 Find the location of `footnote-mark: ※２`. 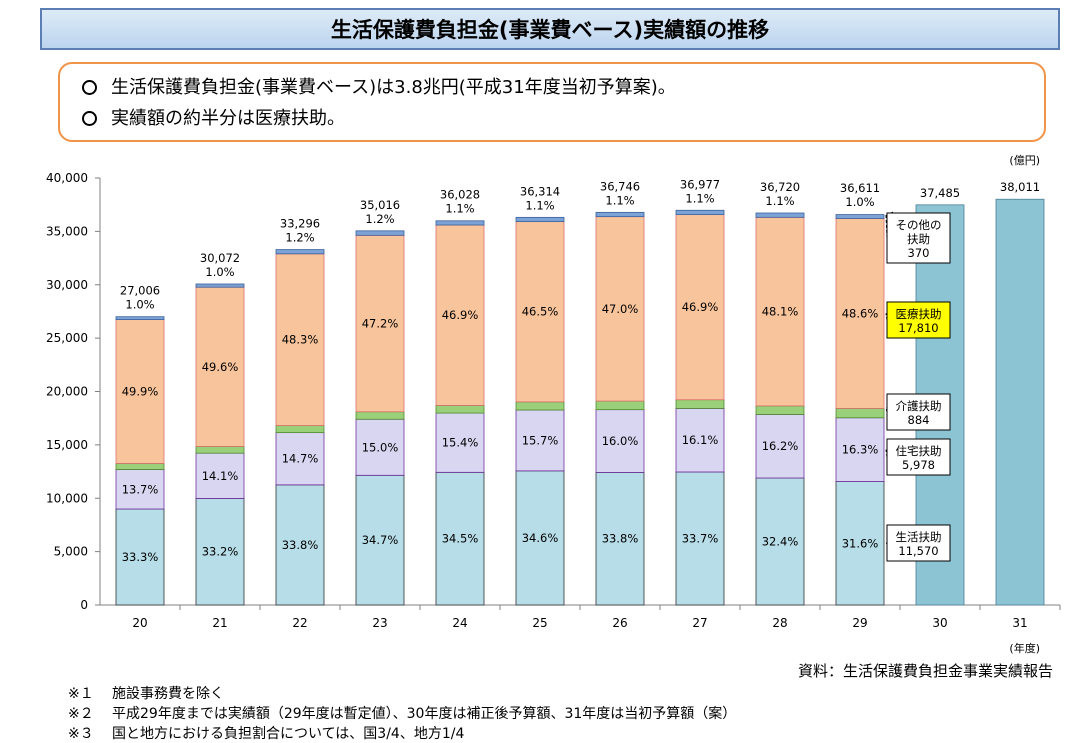

footnote-mark: ※２ is located at coordinates (90, 713).